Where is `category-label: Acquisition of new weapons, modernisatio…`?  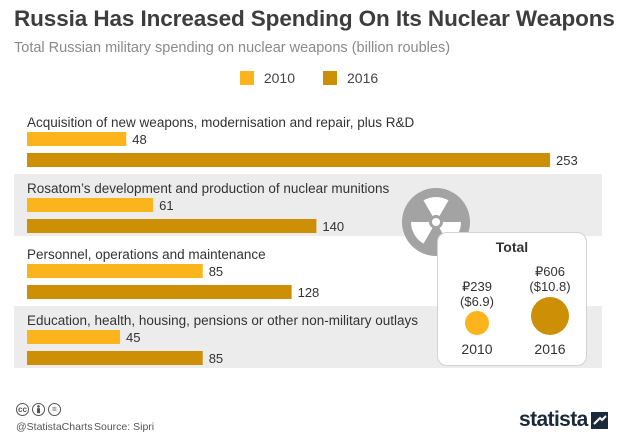
category-label: Acquisition of new weapons, modernisatio… is located at coordinates (220, 122).